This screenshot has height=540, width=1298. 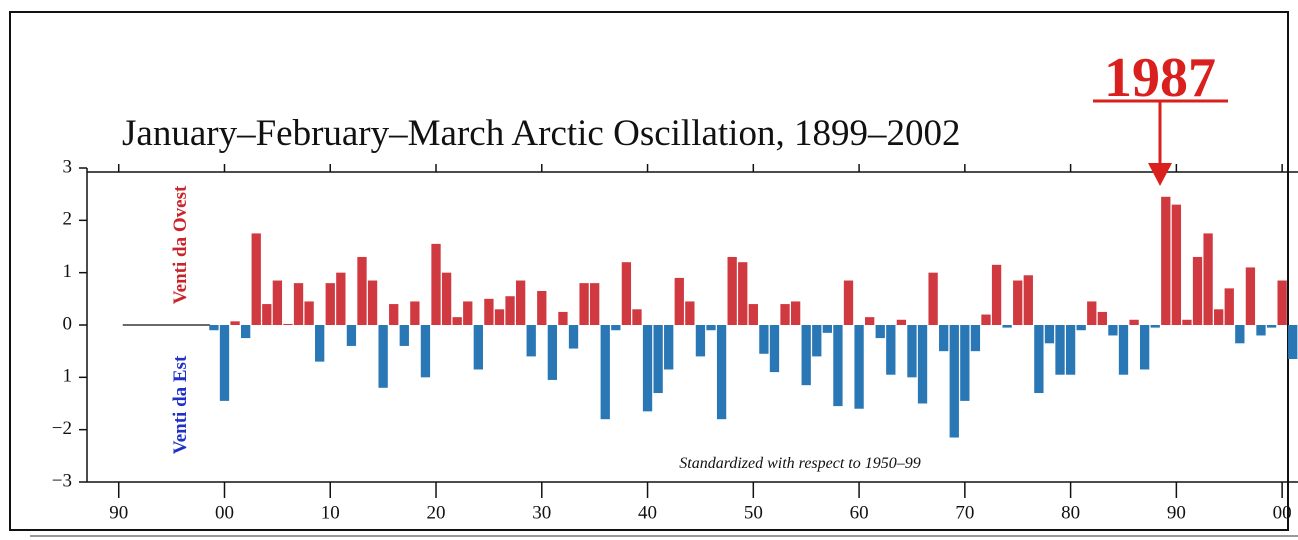 What do you see at coordinates (180, 404) in the screenshot?
I see `annotation-east: Venti da Est` at bounding box center [180, 404].